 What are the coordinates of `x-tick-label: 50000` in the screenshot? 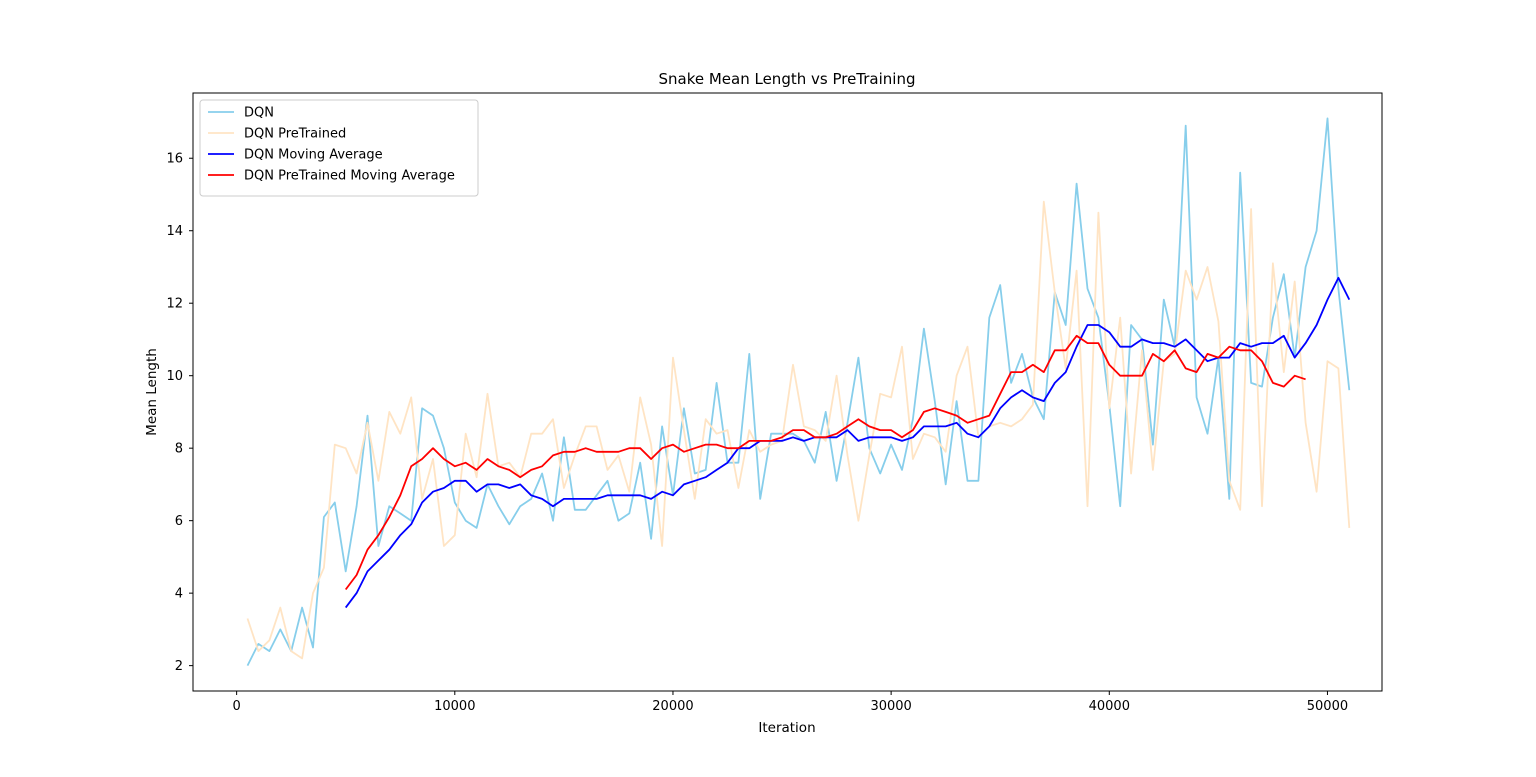 It's located at (1327, 706).